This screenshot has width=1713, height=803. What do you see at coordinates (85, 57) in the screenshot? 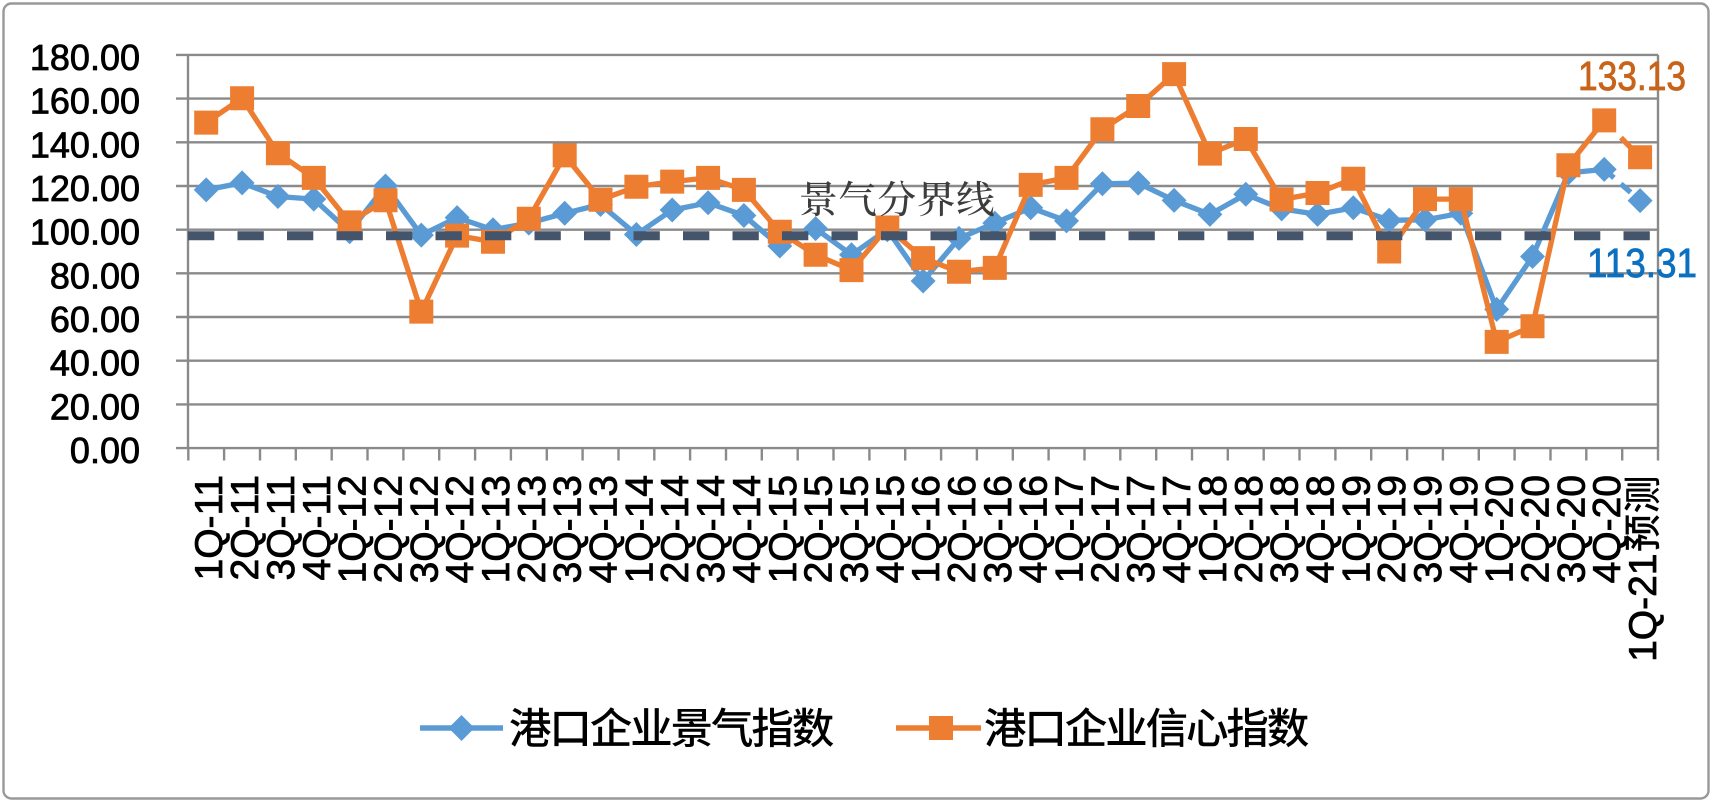
I see `svg-text: 180.00` at bounding box center [85, 57].